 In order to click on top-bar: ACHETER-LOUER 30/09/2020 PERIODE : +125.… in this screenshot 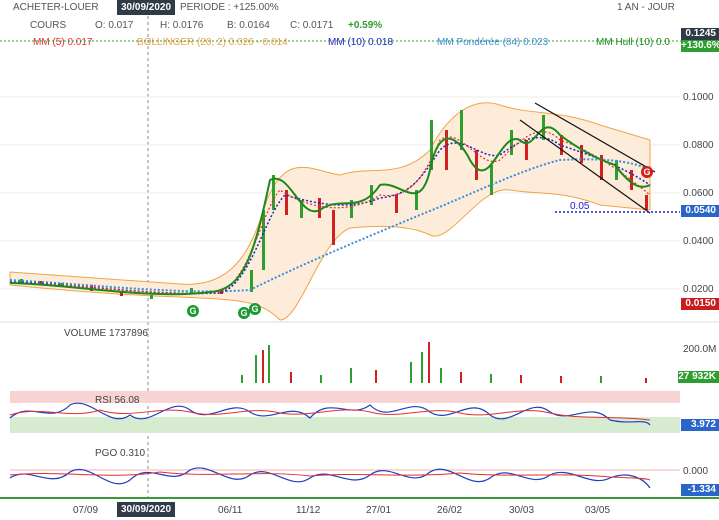, I will do `click(359, 8)`.